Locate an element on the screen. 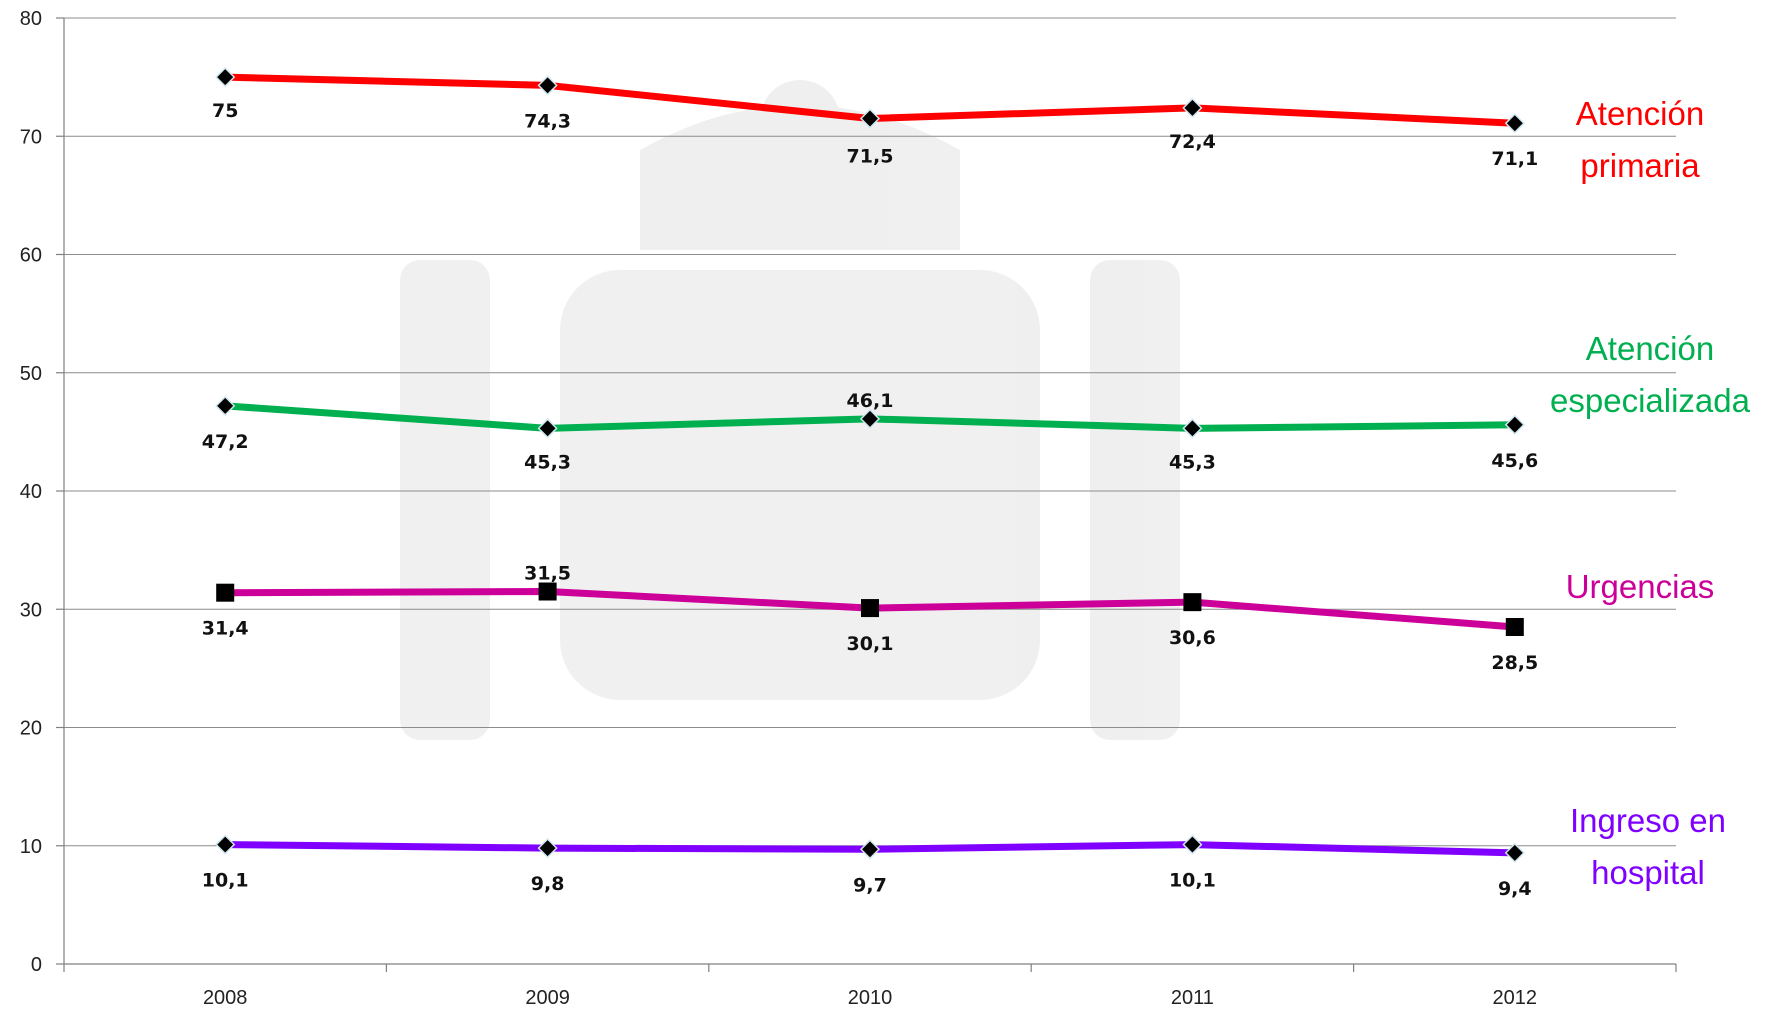 The height and width of the screenshot is (1010, 1767). y-tick-label-10: 10 is located at coordinates (31, 847).